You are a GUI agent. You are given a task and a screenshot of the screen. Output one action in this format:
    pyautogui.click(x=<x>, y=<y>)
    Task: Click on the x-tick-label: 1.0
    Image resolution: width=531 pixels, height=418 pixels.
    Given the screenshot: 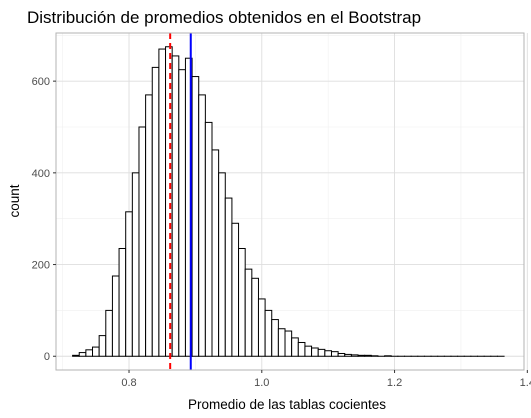 What is the action you would take?
    pyautogui.click(x=261, y=383)
    